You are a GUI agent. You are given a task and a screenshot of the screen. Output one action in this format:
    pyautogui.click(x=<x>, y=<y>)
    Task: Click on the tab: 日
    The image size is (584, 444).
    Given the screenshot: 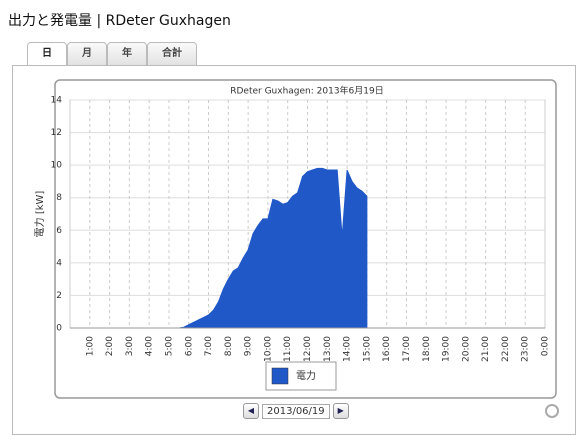 What is the action you would take?
    pyautogui.click(x=47, y=54)
    